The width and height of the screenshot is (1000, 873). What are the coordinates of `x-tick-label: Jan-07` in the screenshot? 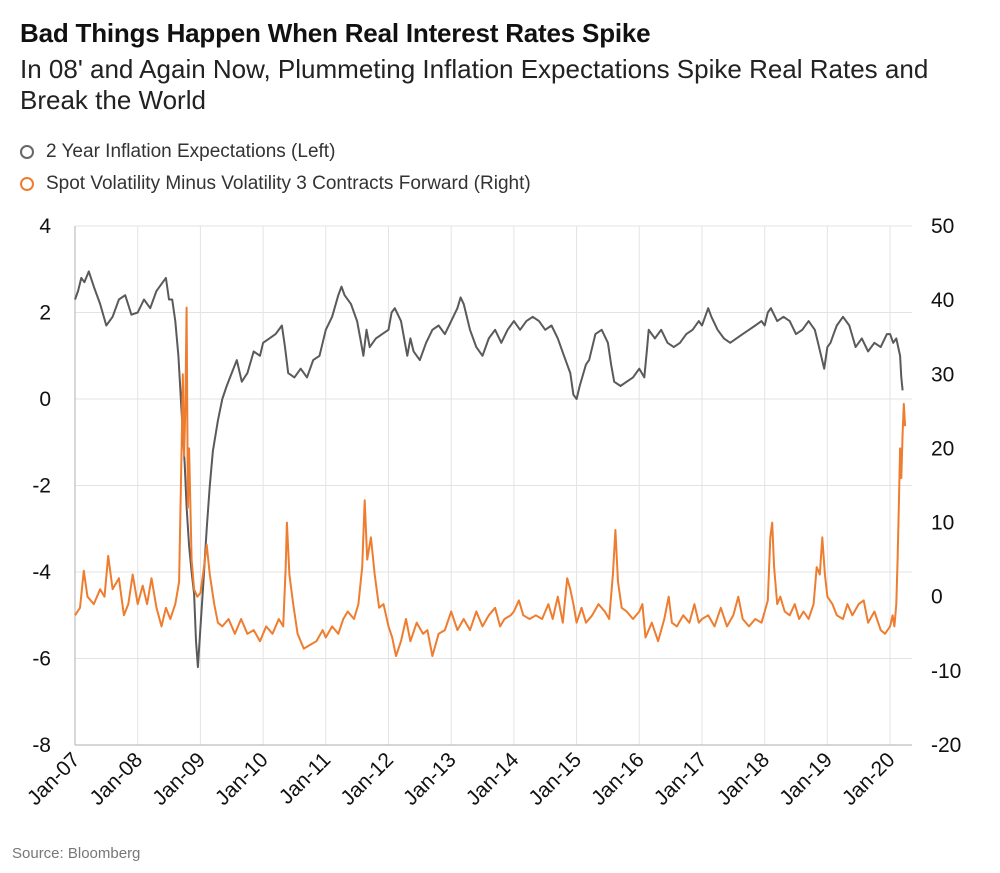 It's located at (54, 779).